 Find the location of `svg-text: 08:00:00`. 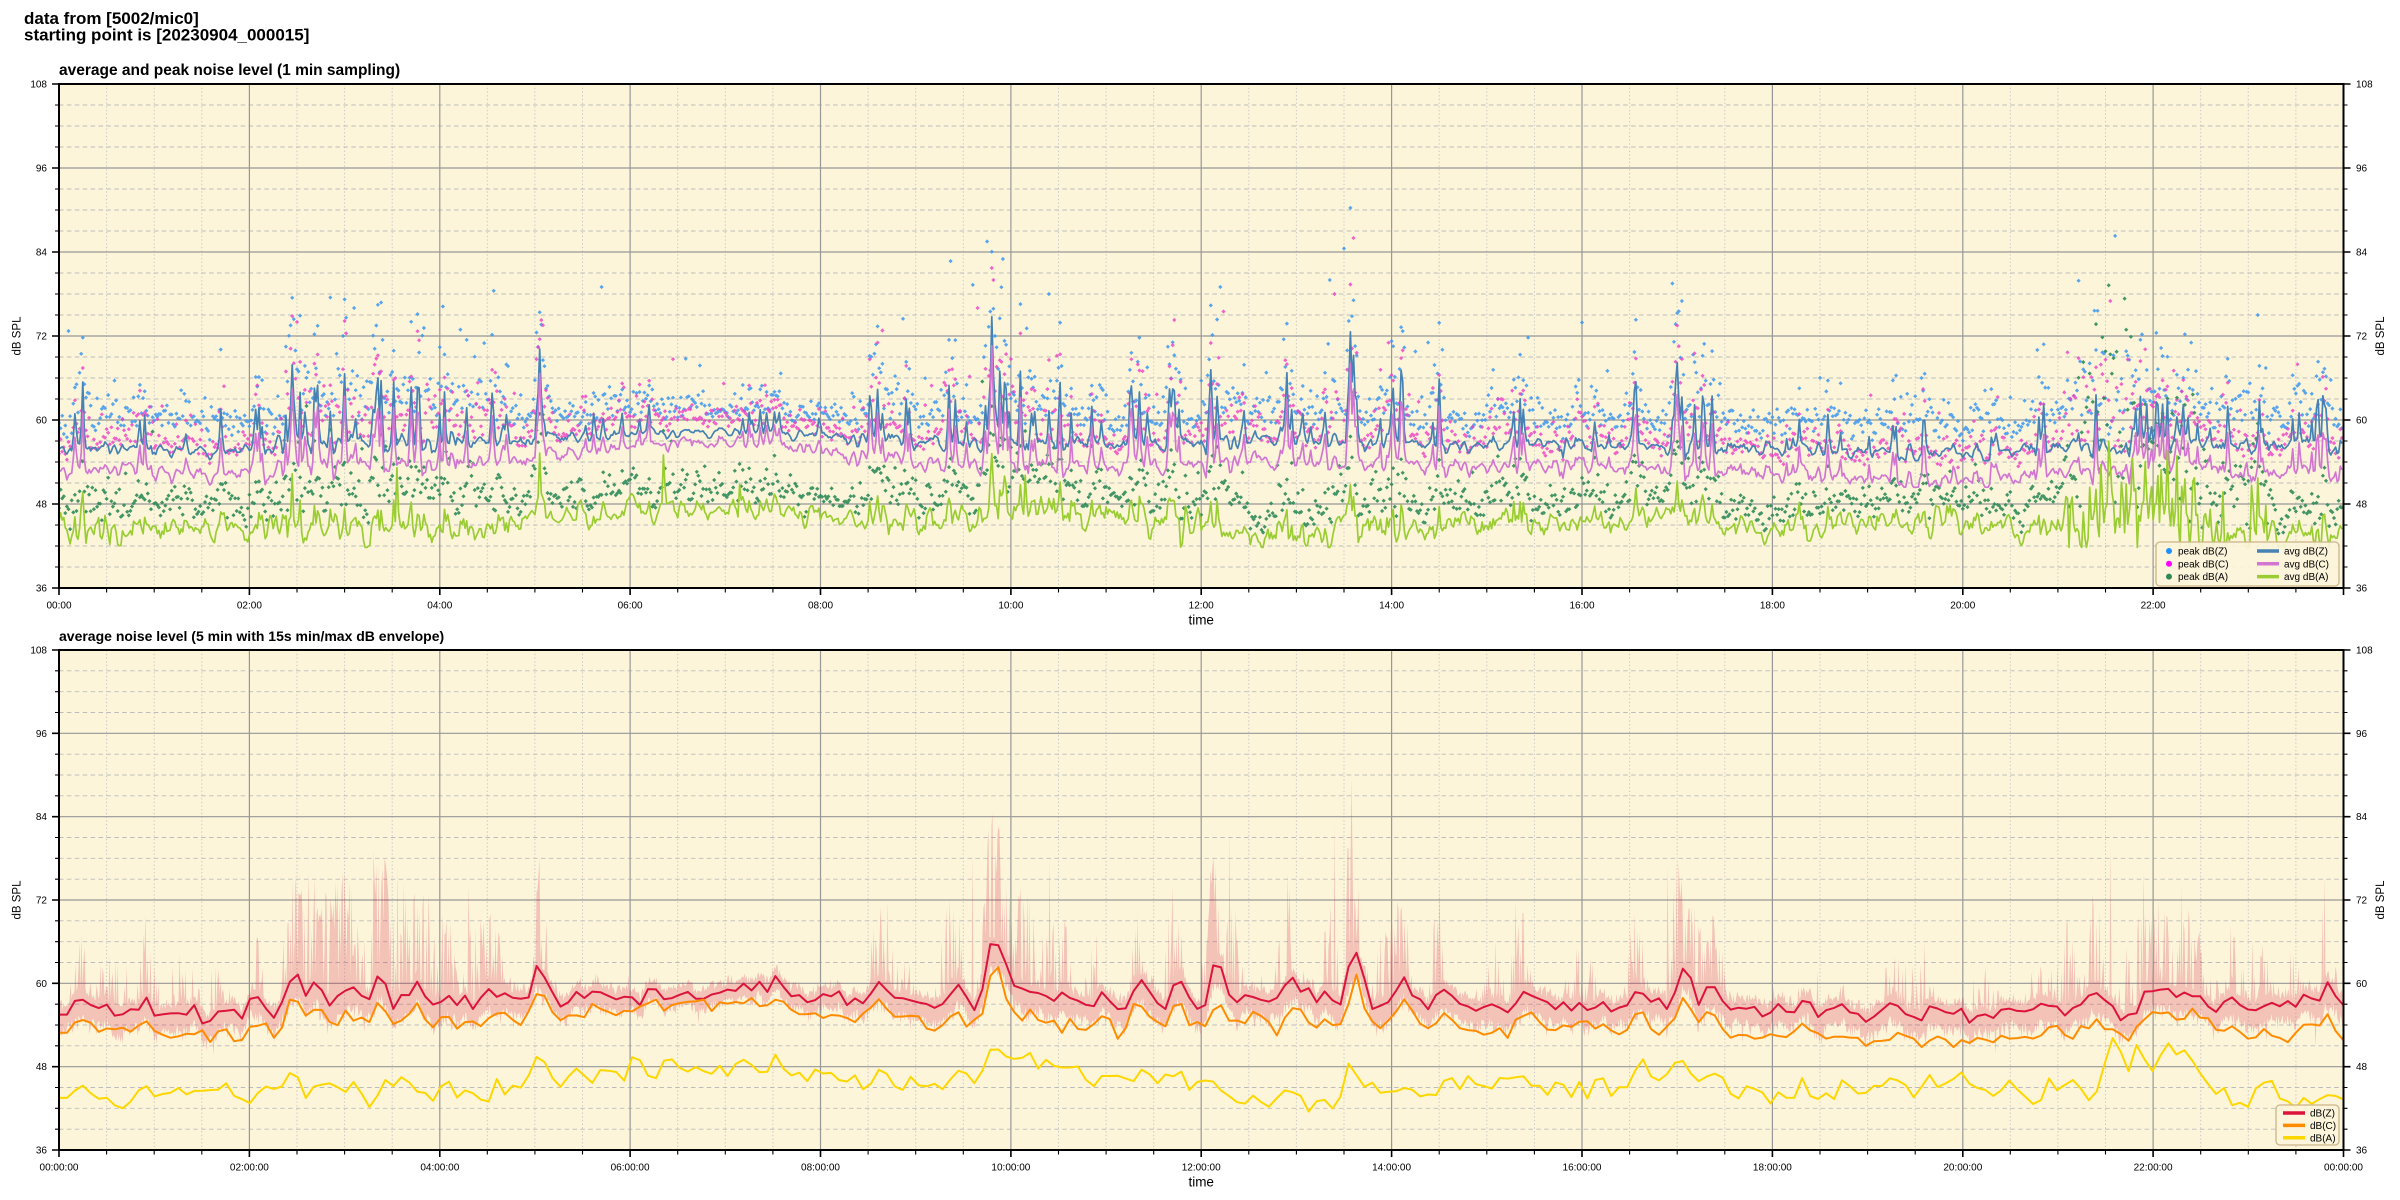

svg-text: 08:00:00 is located at coordinates (820, 1168).